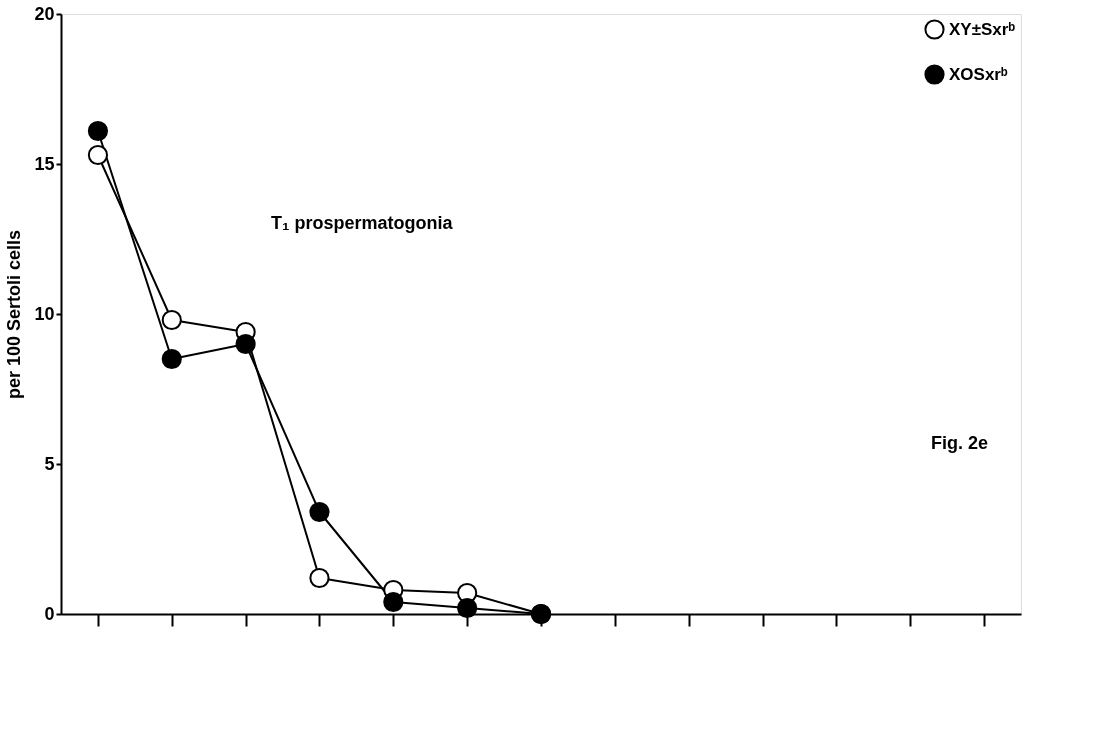 The width and height of the screenshot is (1098, 742). Describe the element at coordinates (44, 13) in the screenshot. I see `y-tick-label: 20` at that location.